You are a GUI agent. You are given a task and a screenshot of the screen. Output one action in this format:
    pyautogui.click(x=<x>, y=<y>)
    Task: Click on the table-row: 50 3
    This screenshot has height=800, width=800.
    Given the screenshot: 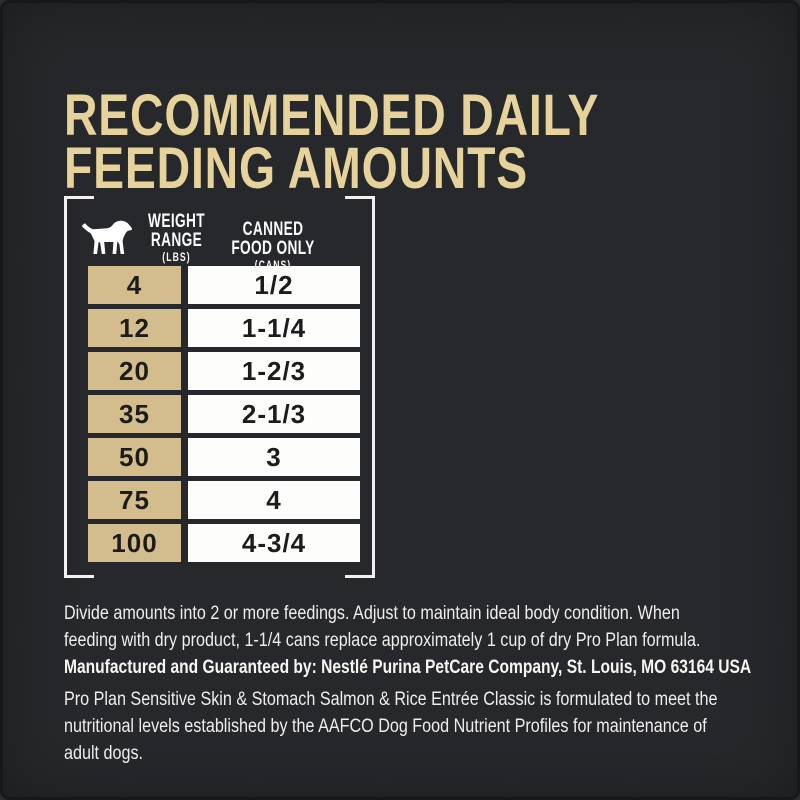 What is the action you would take?
    pyautogui.click(x=230, y=457)
    